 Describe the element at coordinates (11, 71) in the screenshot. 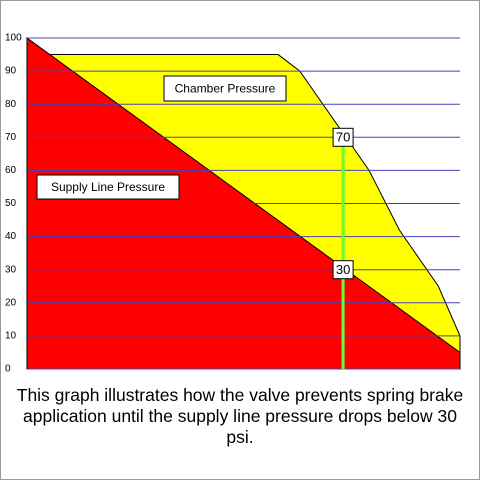

I see `y-tick-label: 90` at that location.